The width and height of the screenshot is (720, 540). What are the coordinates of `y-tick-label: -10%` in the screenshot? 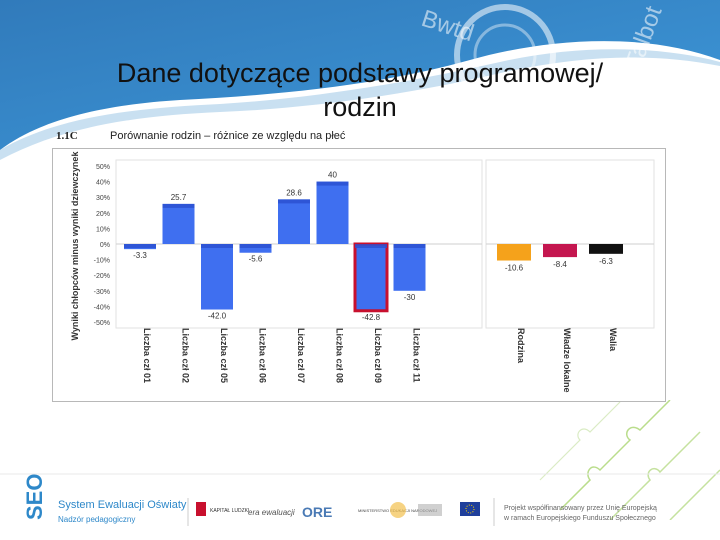 It's located at (102, 261).